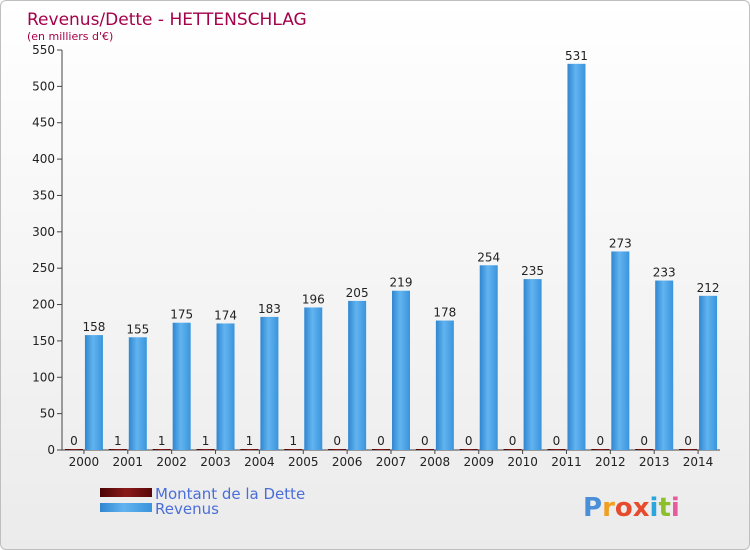 The width and height of the screenshot is (750, 550). I want to click on x-tick-label: 2007, so click(391, 462).